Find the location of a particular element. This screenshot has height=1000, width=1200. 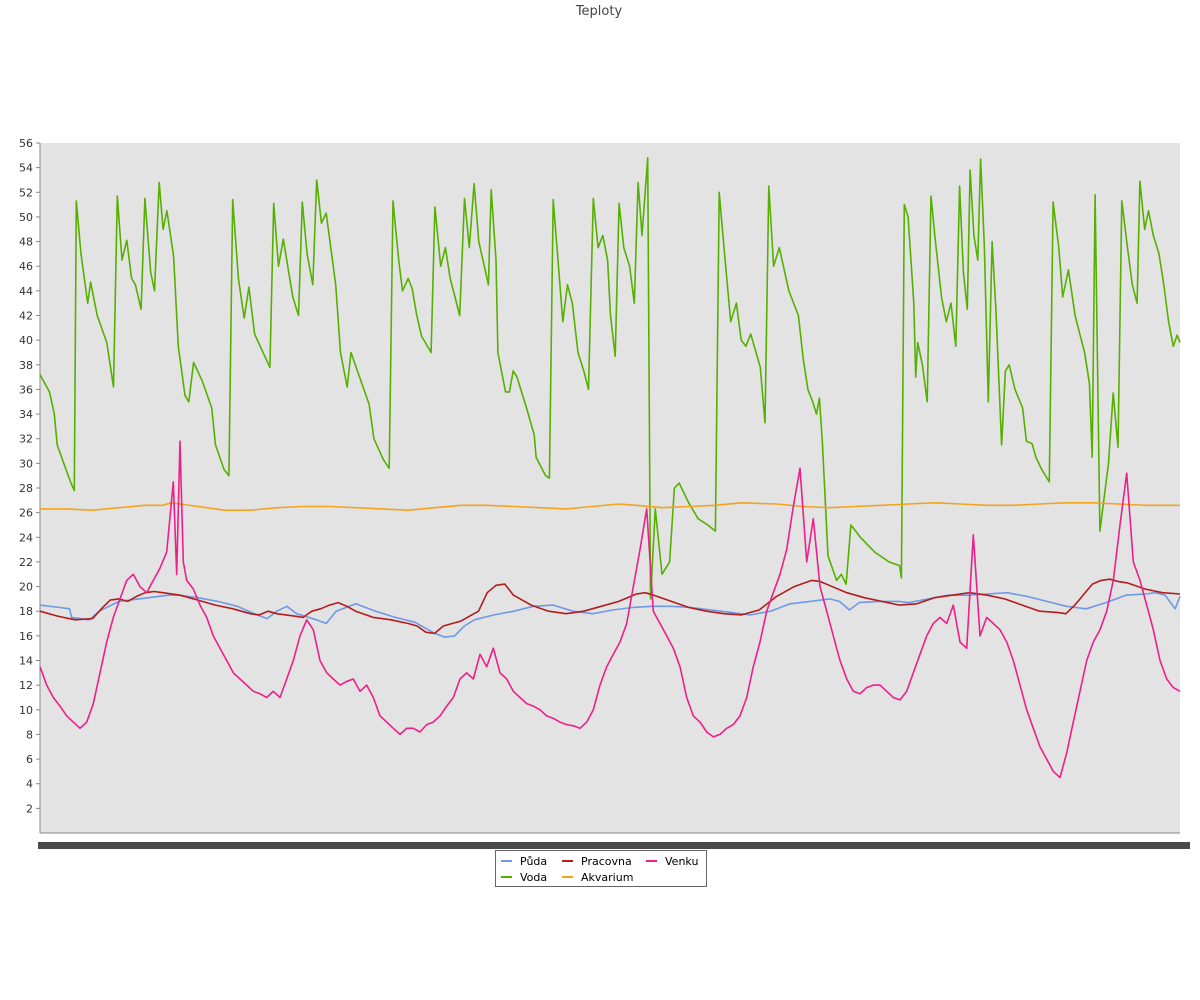

y-tick-label: 30 is located at coordinates (26, 463).